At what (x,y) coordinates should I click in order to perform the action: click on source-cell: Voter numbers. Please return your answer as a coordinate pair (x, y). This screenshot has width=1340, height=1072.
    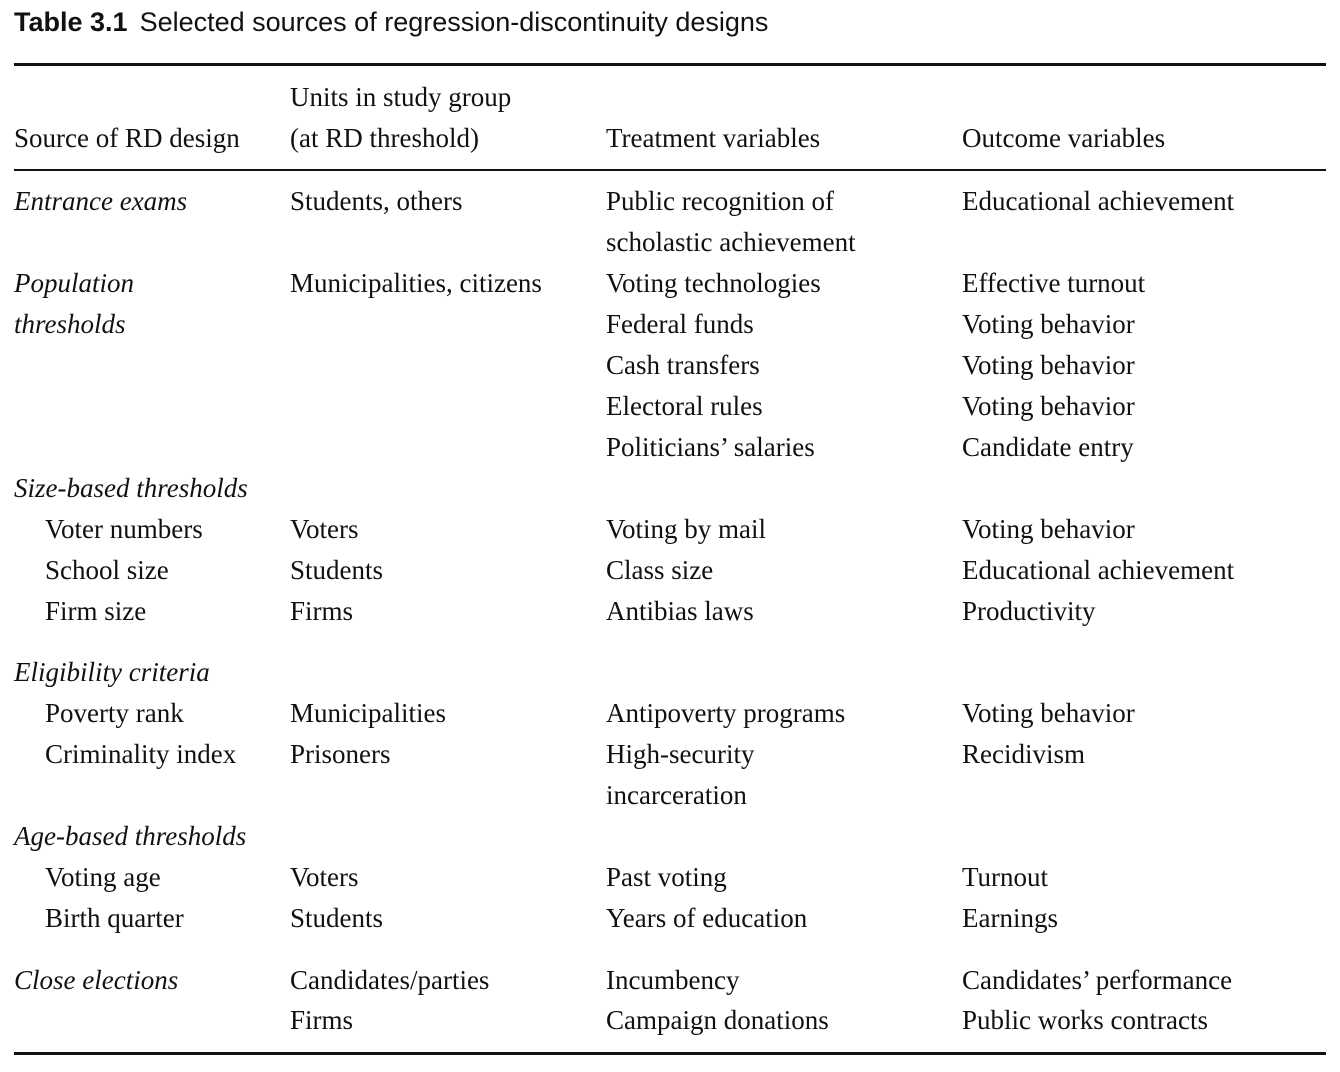
    Looking at the image, I should click on (124, 529).